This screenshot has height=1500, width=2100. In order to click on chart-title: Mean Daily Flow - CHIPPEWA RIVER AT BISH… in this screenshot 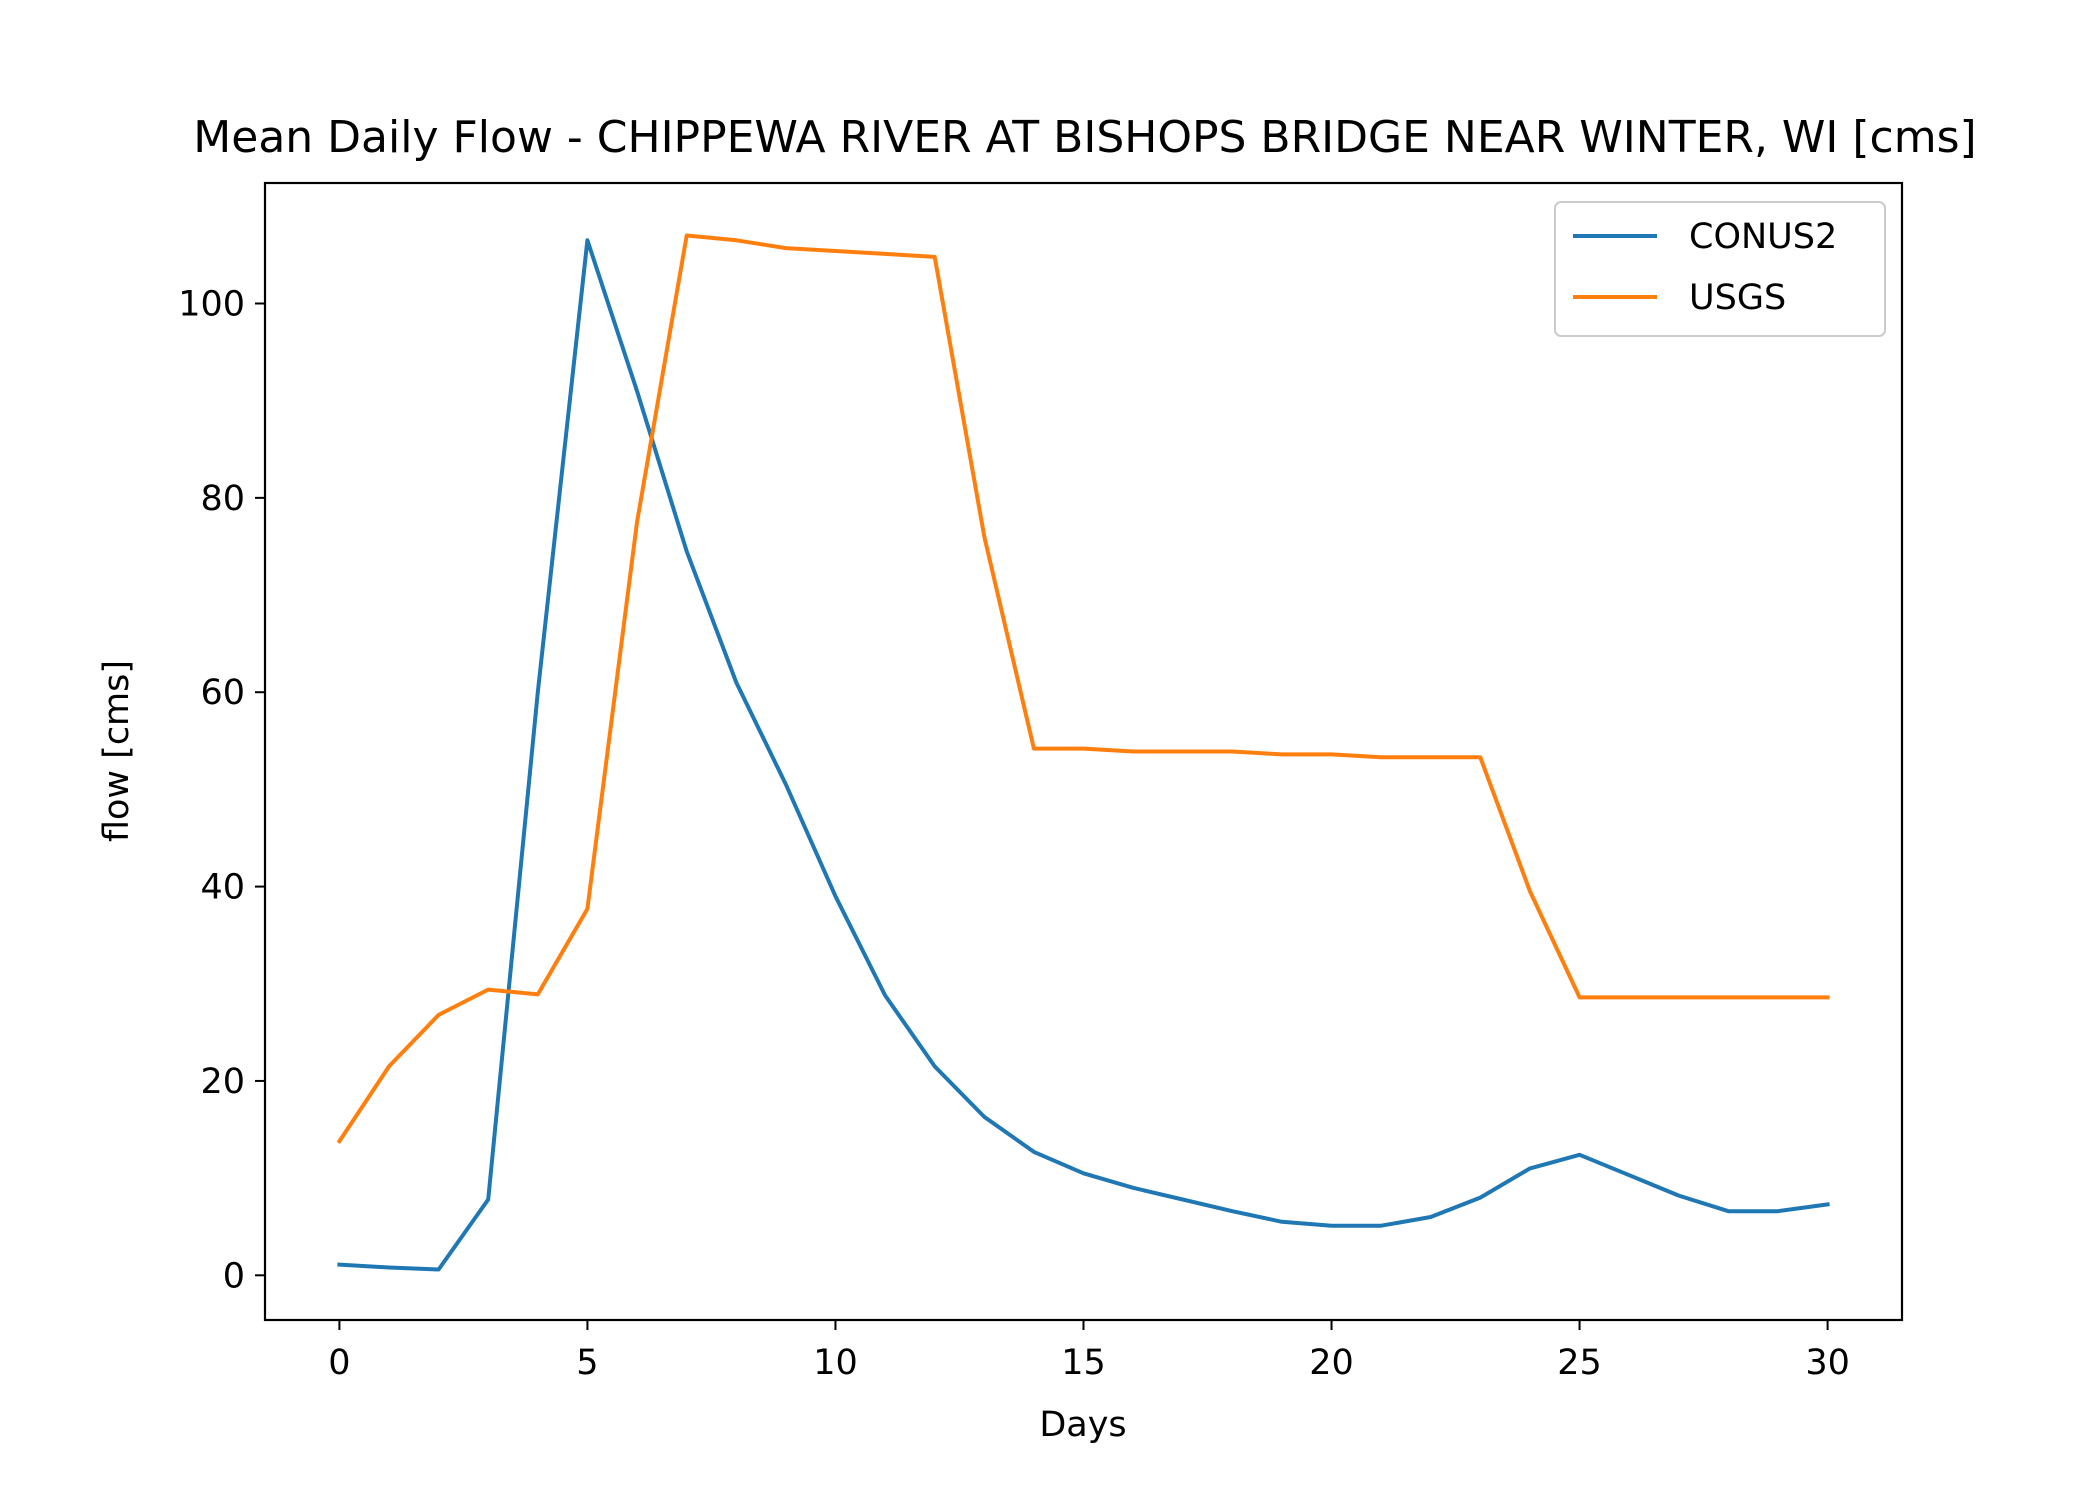, I will do `click(1084, 137)`.